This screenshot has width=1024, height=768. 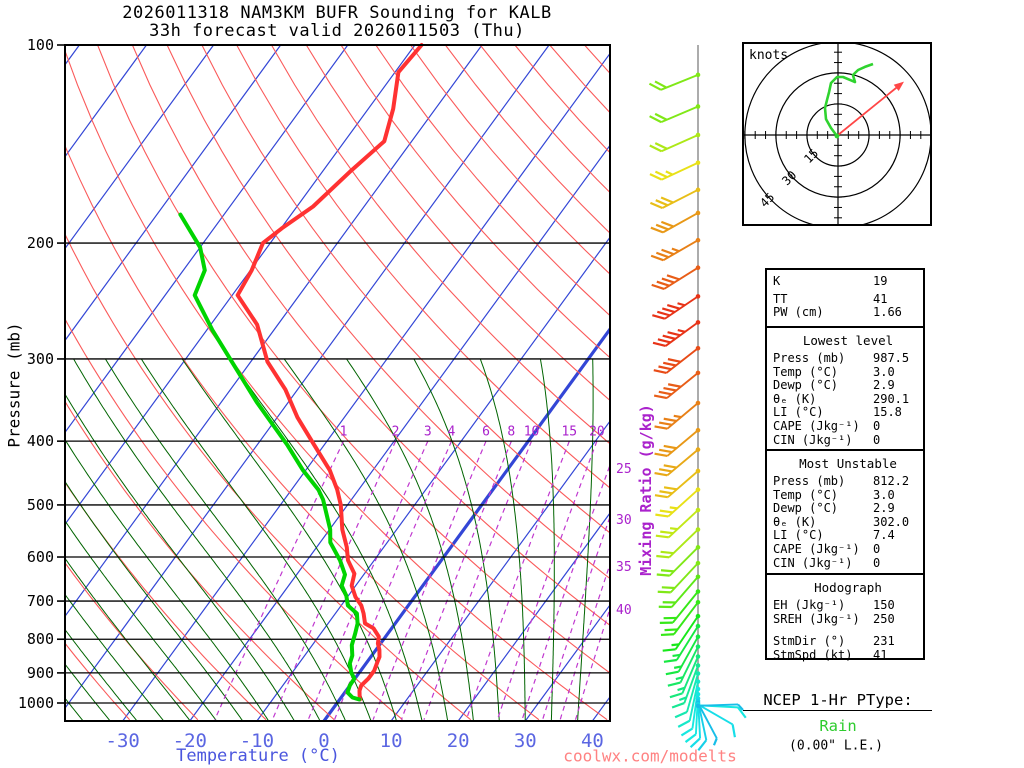 What do you see at coordinates (547, 539) in the screenshot?
I see `moist-adiabat-32C` at bounding box center [547, 539].